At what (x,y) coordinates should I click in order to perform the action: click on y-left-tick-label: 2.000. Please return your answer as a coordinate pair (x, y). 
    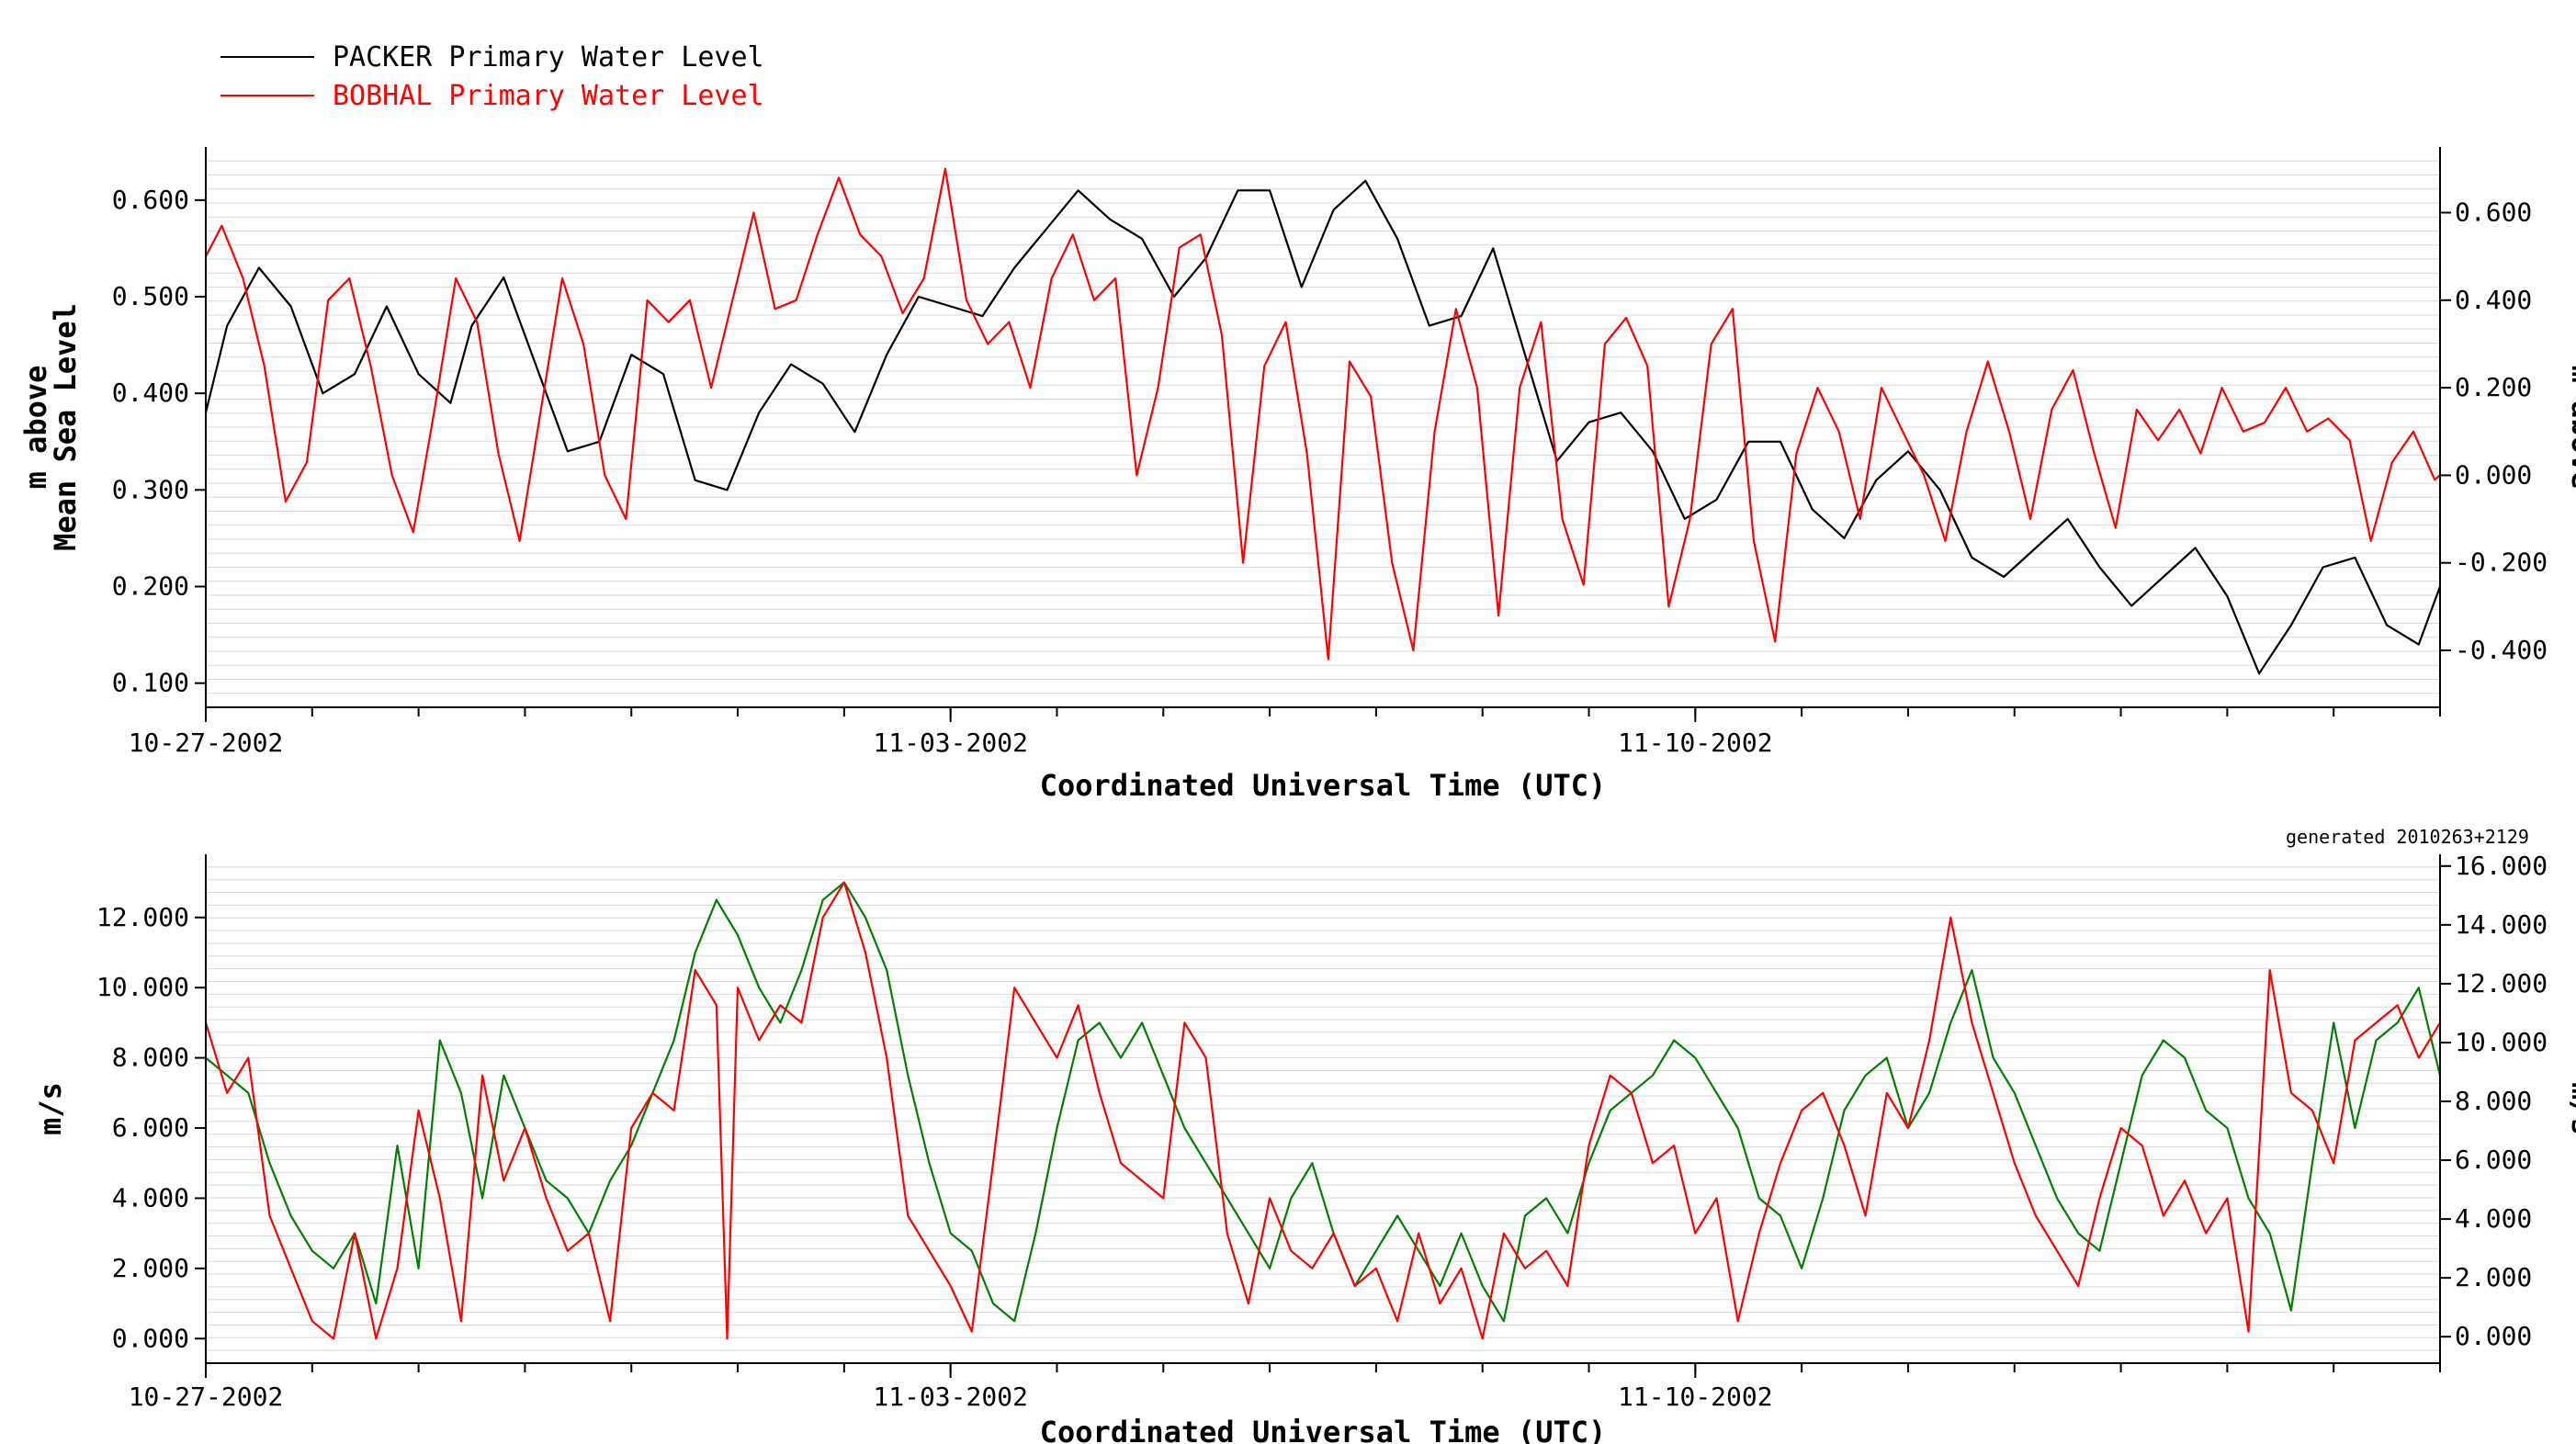
    Looking at the image, I should click on (150, 1268).